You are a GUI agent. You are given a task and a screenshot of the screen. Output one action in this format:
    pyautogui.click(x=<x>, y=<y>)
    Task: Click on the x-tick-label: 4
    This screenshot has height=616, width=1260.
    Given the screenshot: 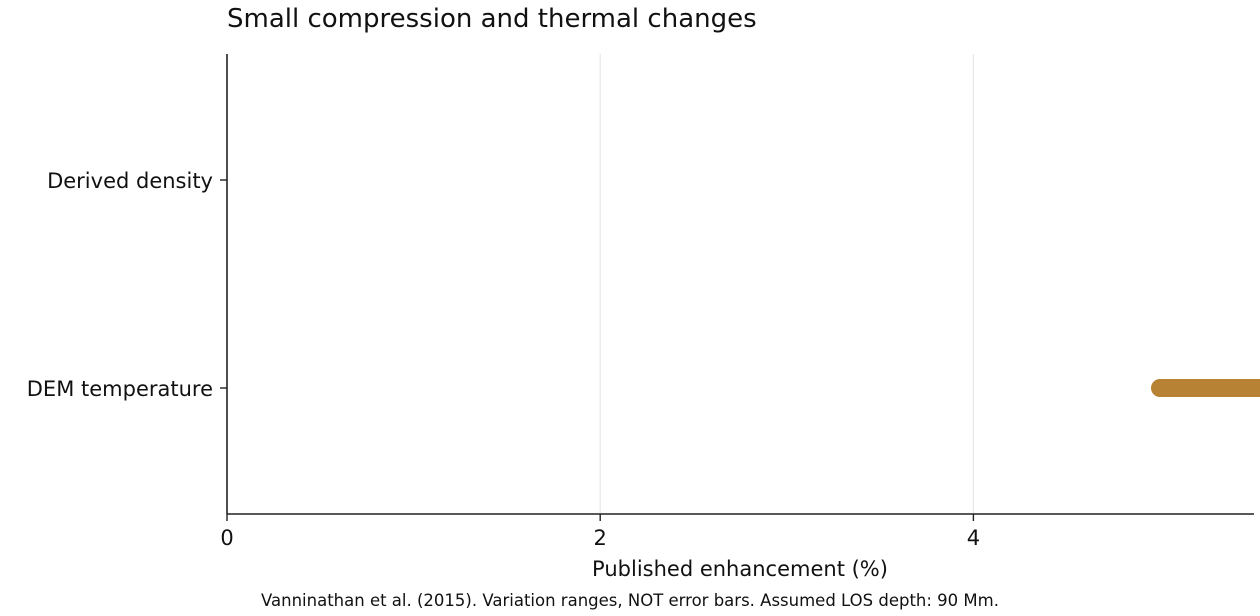 What is the action you would take?
    pyautogui.click(x=973, y=538)
    